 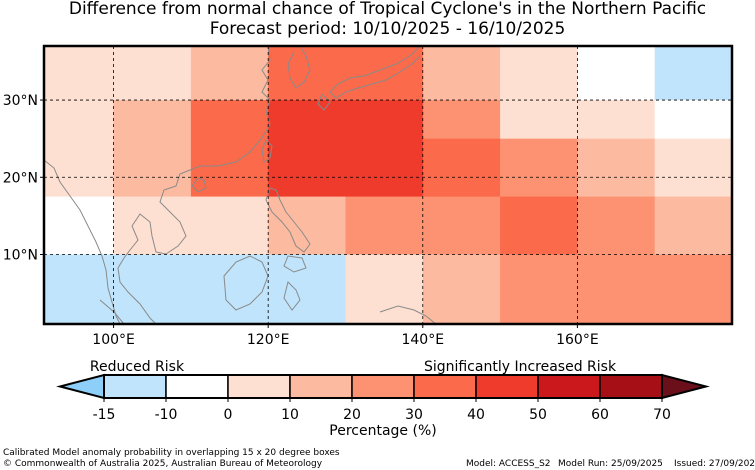 What do you see at coordinates (292, 296) in the screenshot?
I see `coastline-sulawesi` at bounding box center [292, 296].